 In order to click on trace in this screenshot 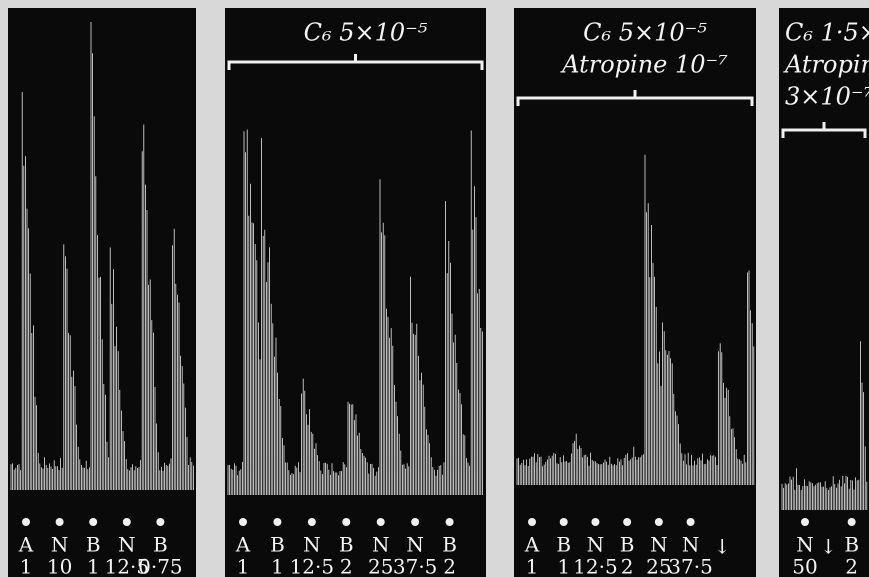, I will do `click(824, 425)`.